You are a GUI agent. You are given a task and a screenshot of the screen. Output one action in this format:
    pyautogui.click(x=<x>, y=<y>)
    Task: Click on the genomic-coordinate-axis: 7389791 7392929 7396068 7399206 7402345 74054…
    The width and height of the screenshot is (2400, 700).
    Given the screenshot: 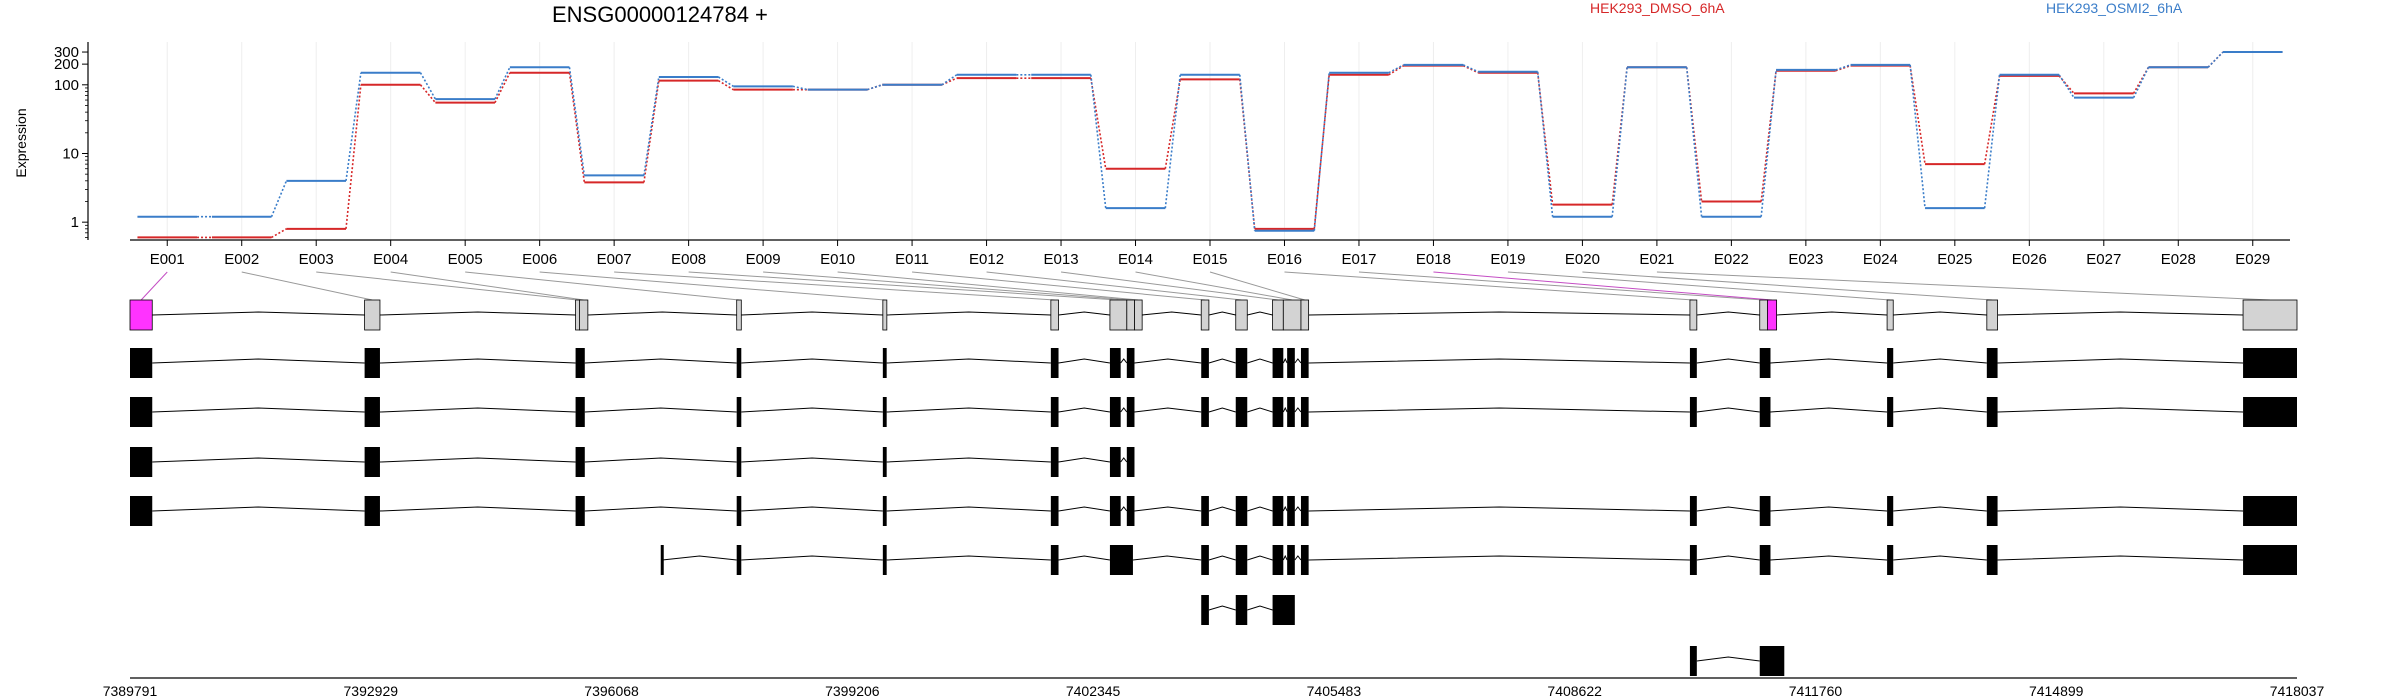 What is the action you would take?
    pyautogui.click(x=1213, y=688)
    